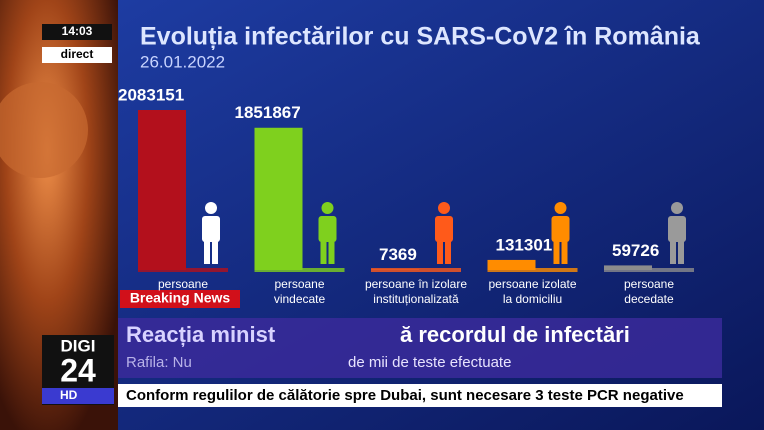 The height and width of the screenshot is (430, 764). What do you see at coordinates (635, 250) in the screenshot?
I see `value-label: 59726` at bounding box center [635, 250].